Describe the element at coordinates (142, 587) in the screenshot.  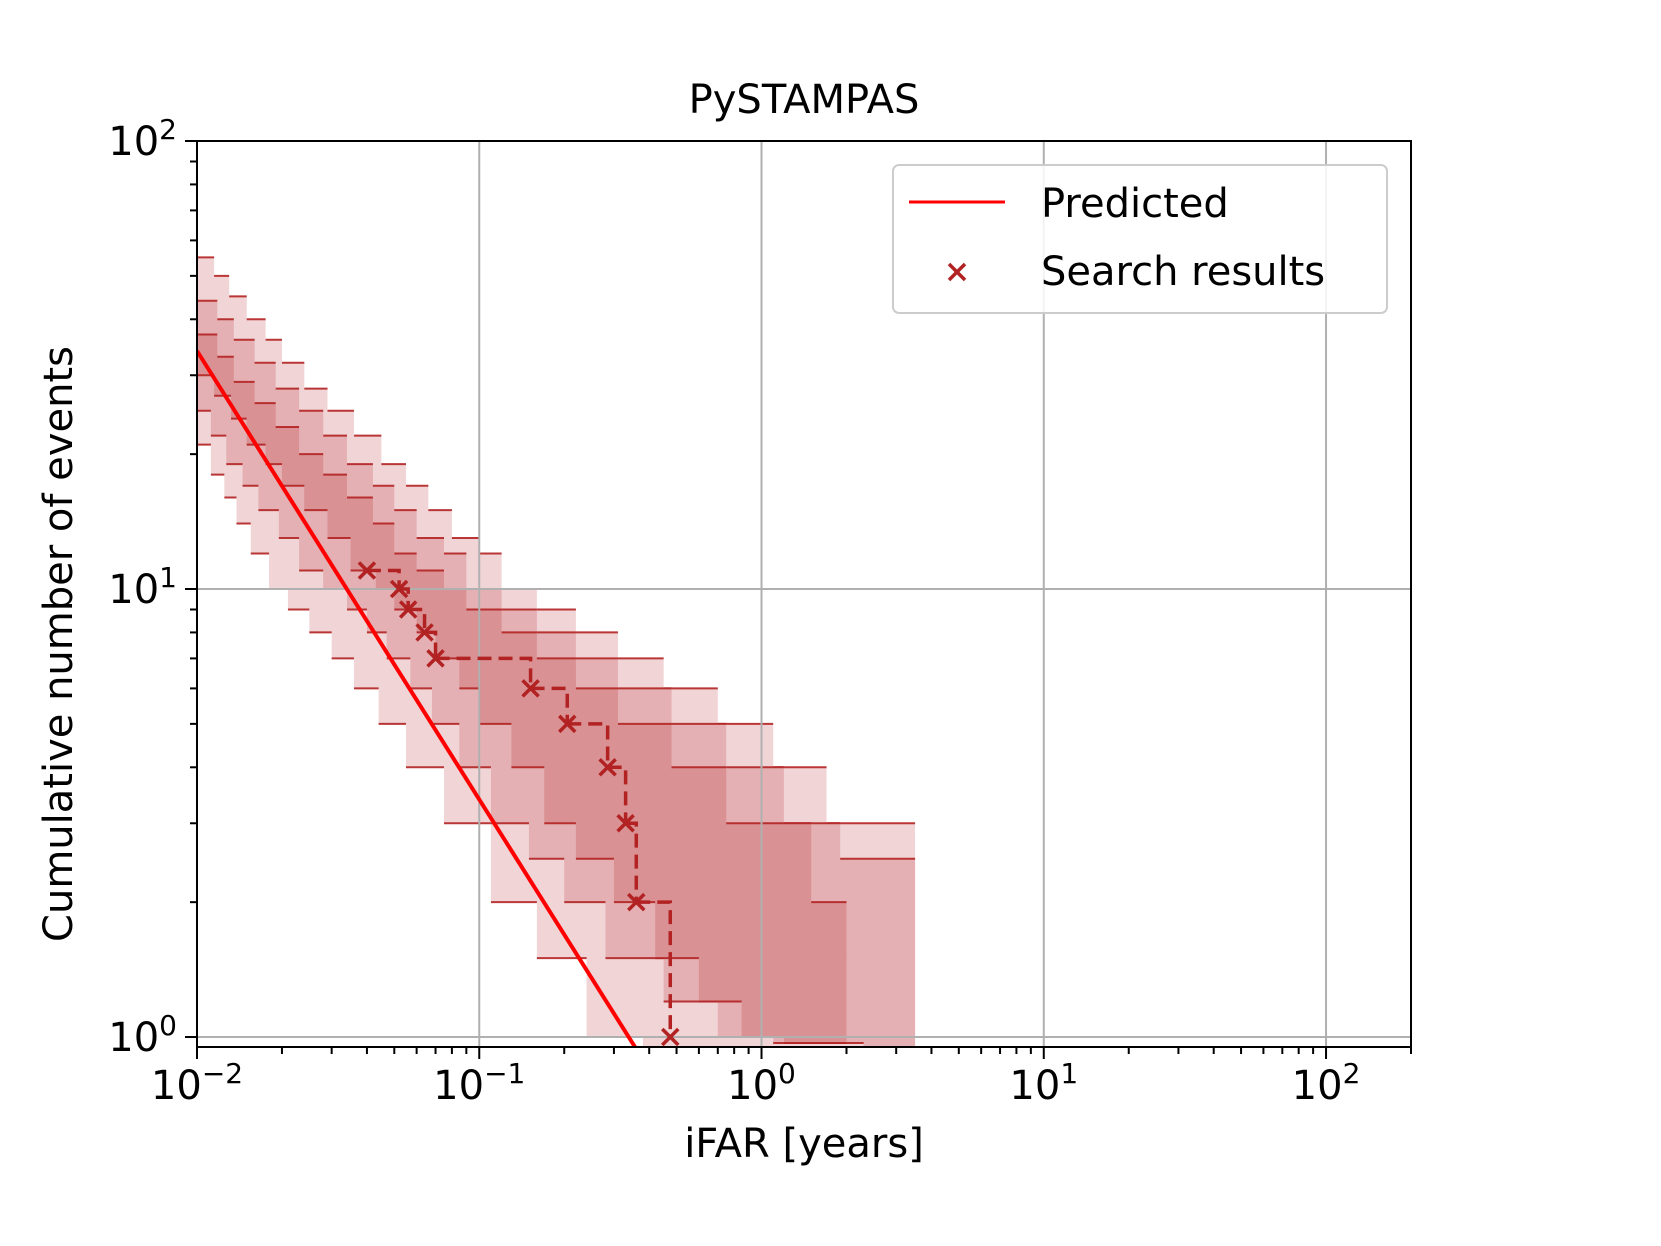
I see `y-tick-label: 101` at that location.